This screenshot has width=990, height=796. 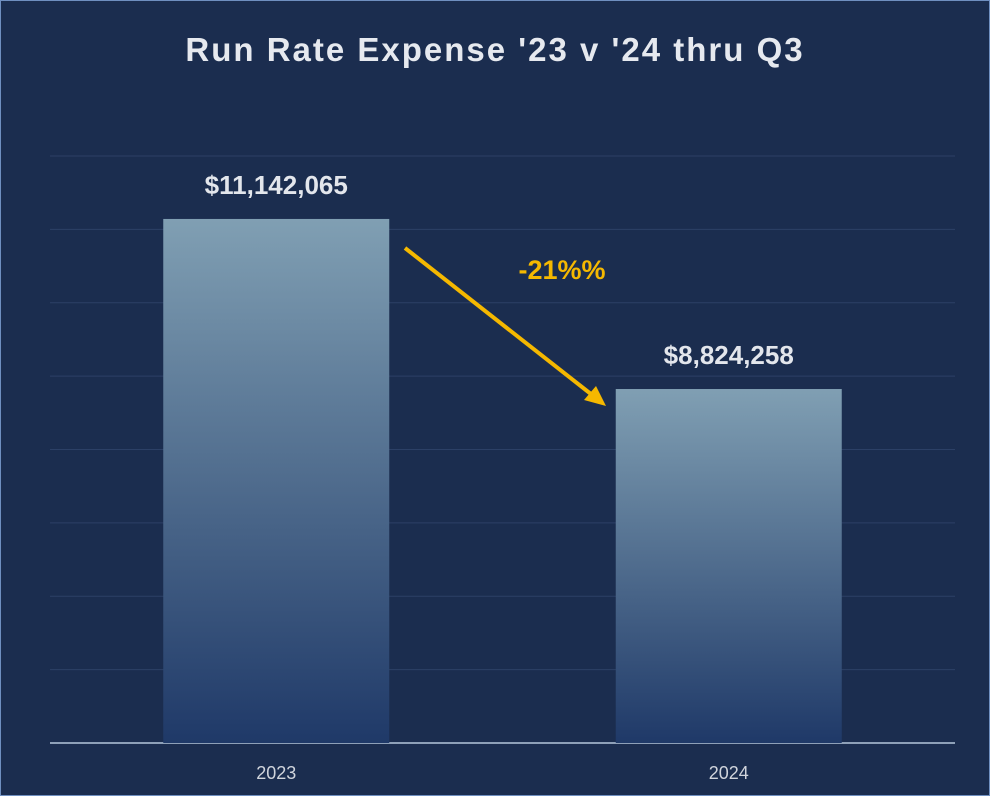 I want to click on x-tick-label: 2024, so click(x=729, y=773).